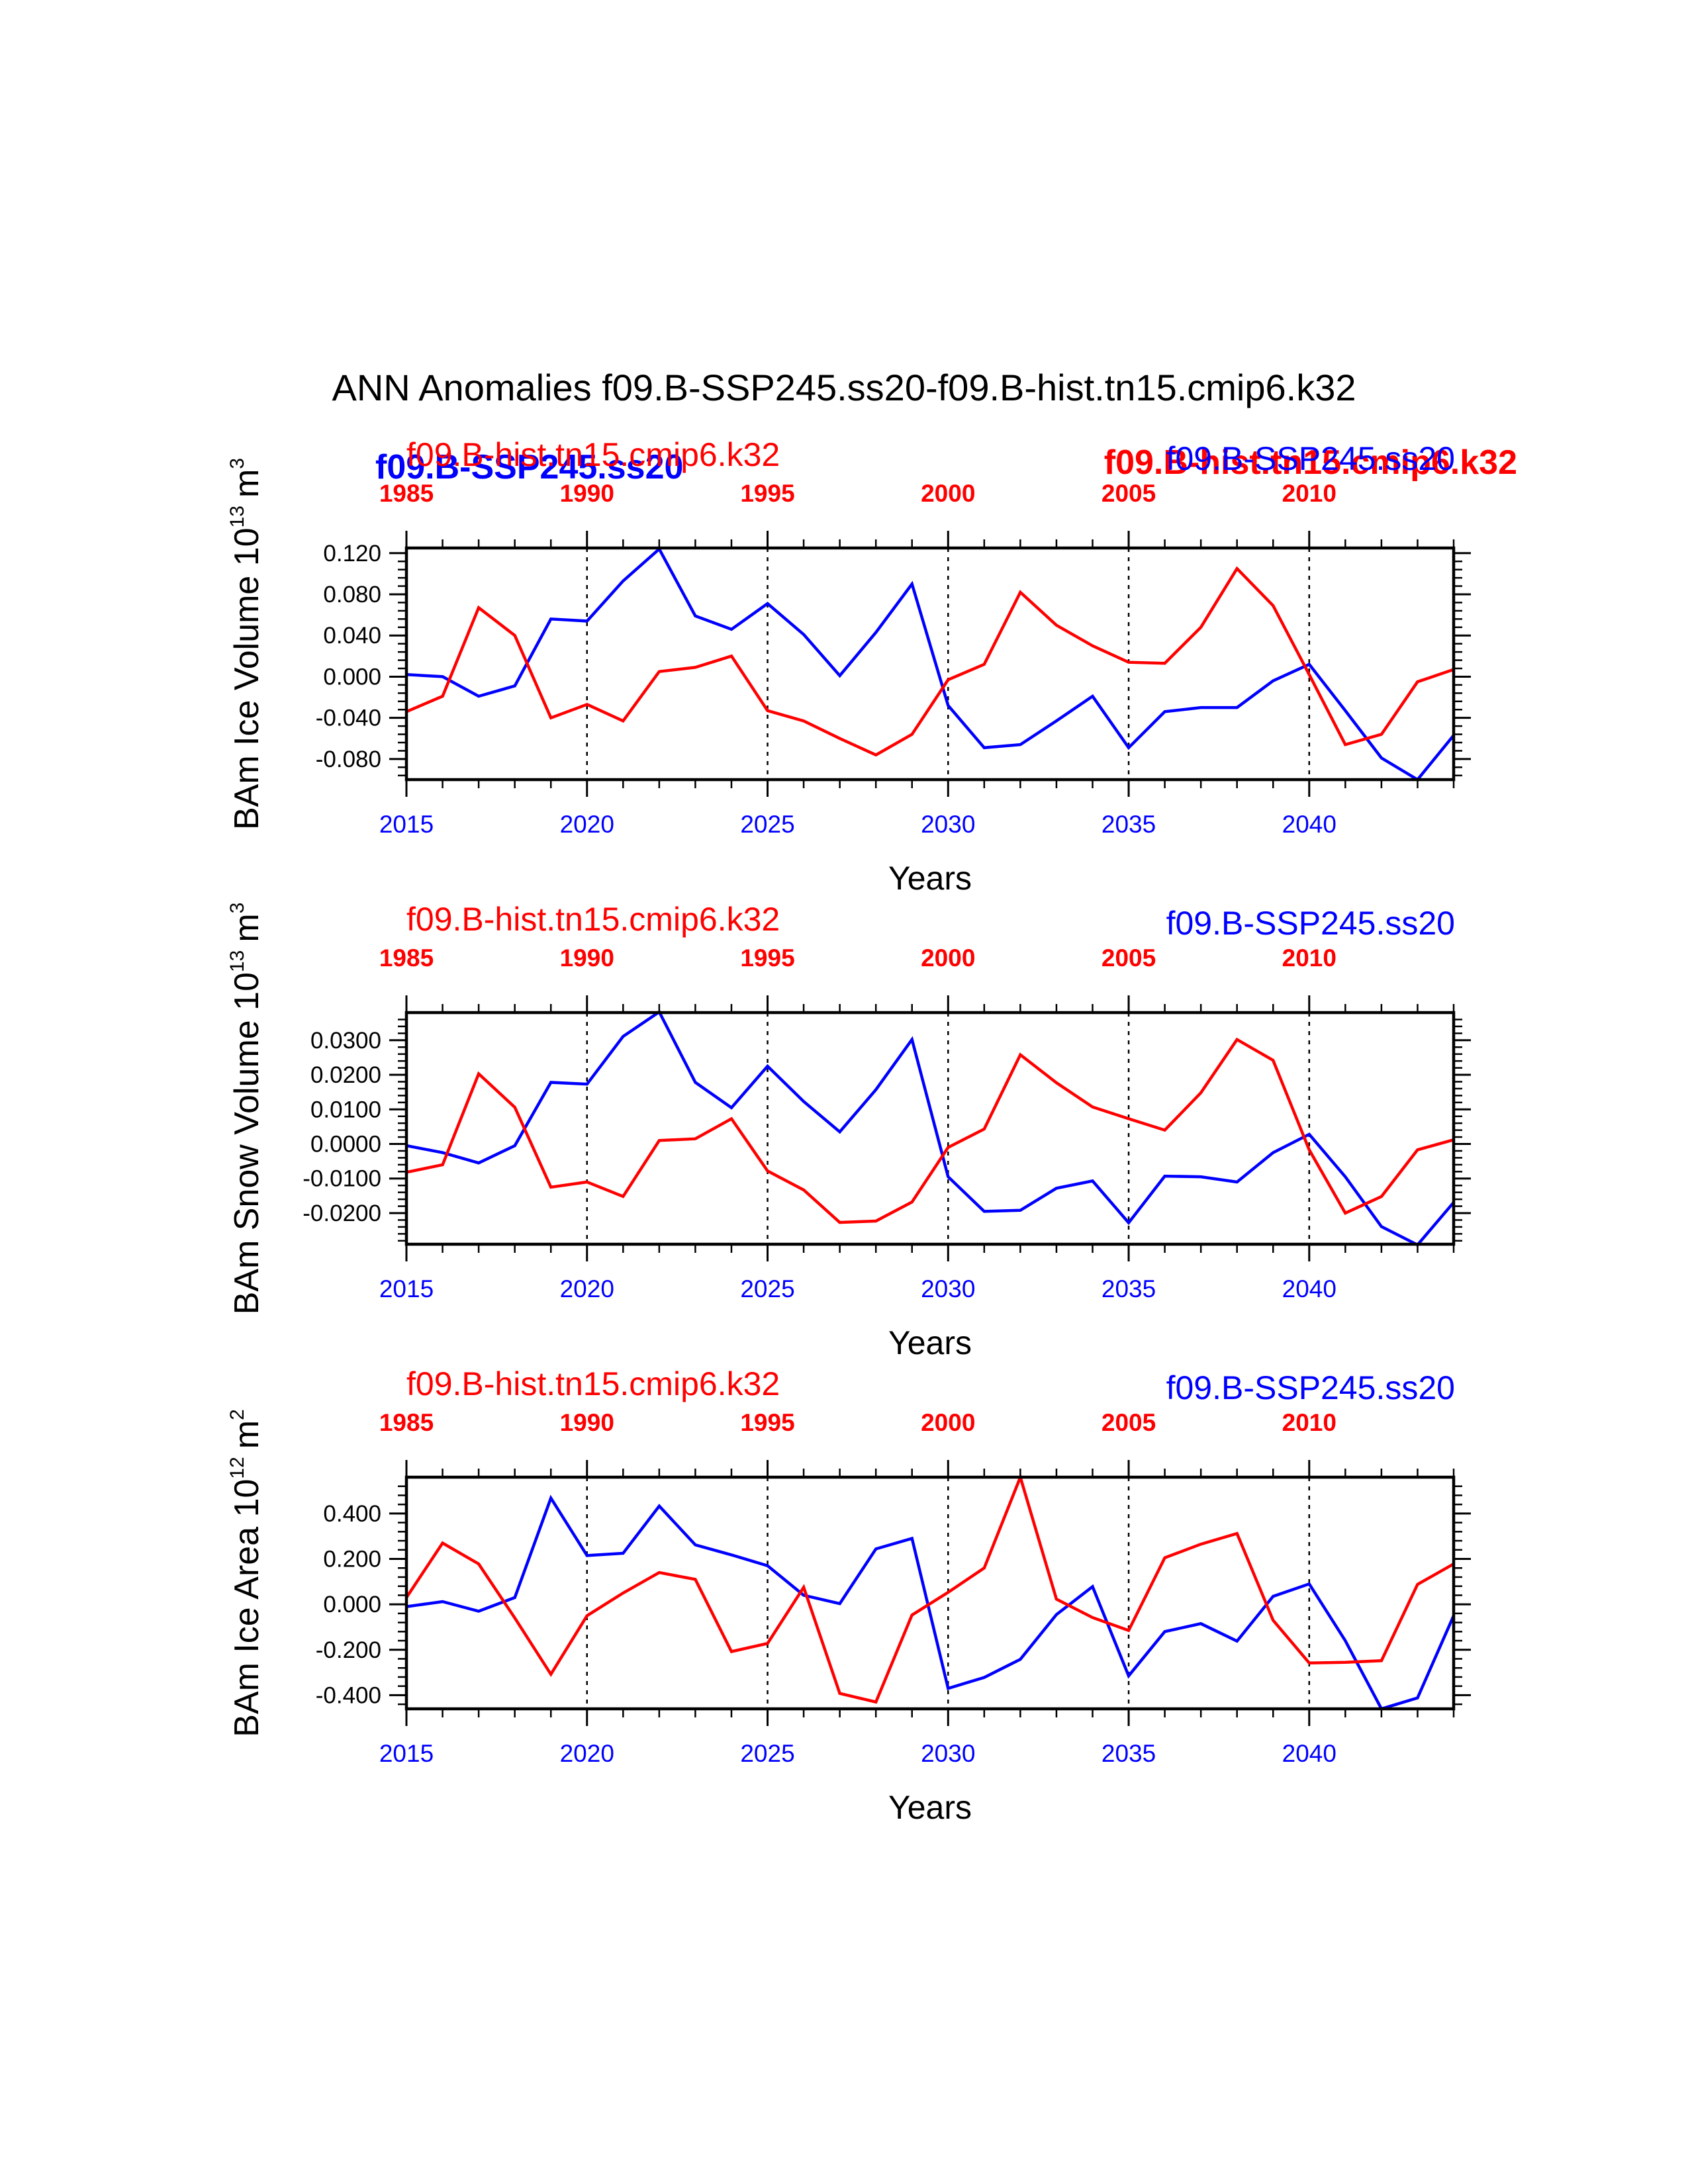 This screenshot has height=2184, width=1688. What do you see at coordinates (348, 1695) in the screenshot?
I see `y-tick-label: -0.400` at bounding box center [348, 1695].